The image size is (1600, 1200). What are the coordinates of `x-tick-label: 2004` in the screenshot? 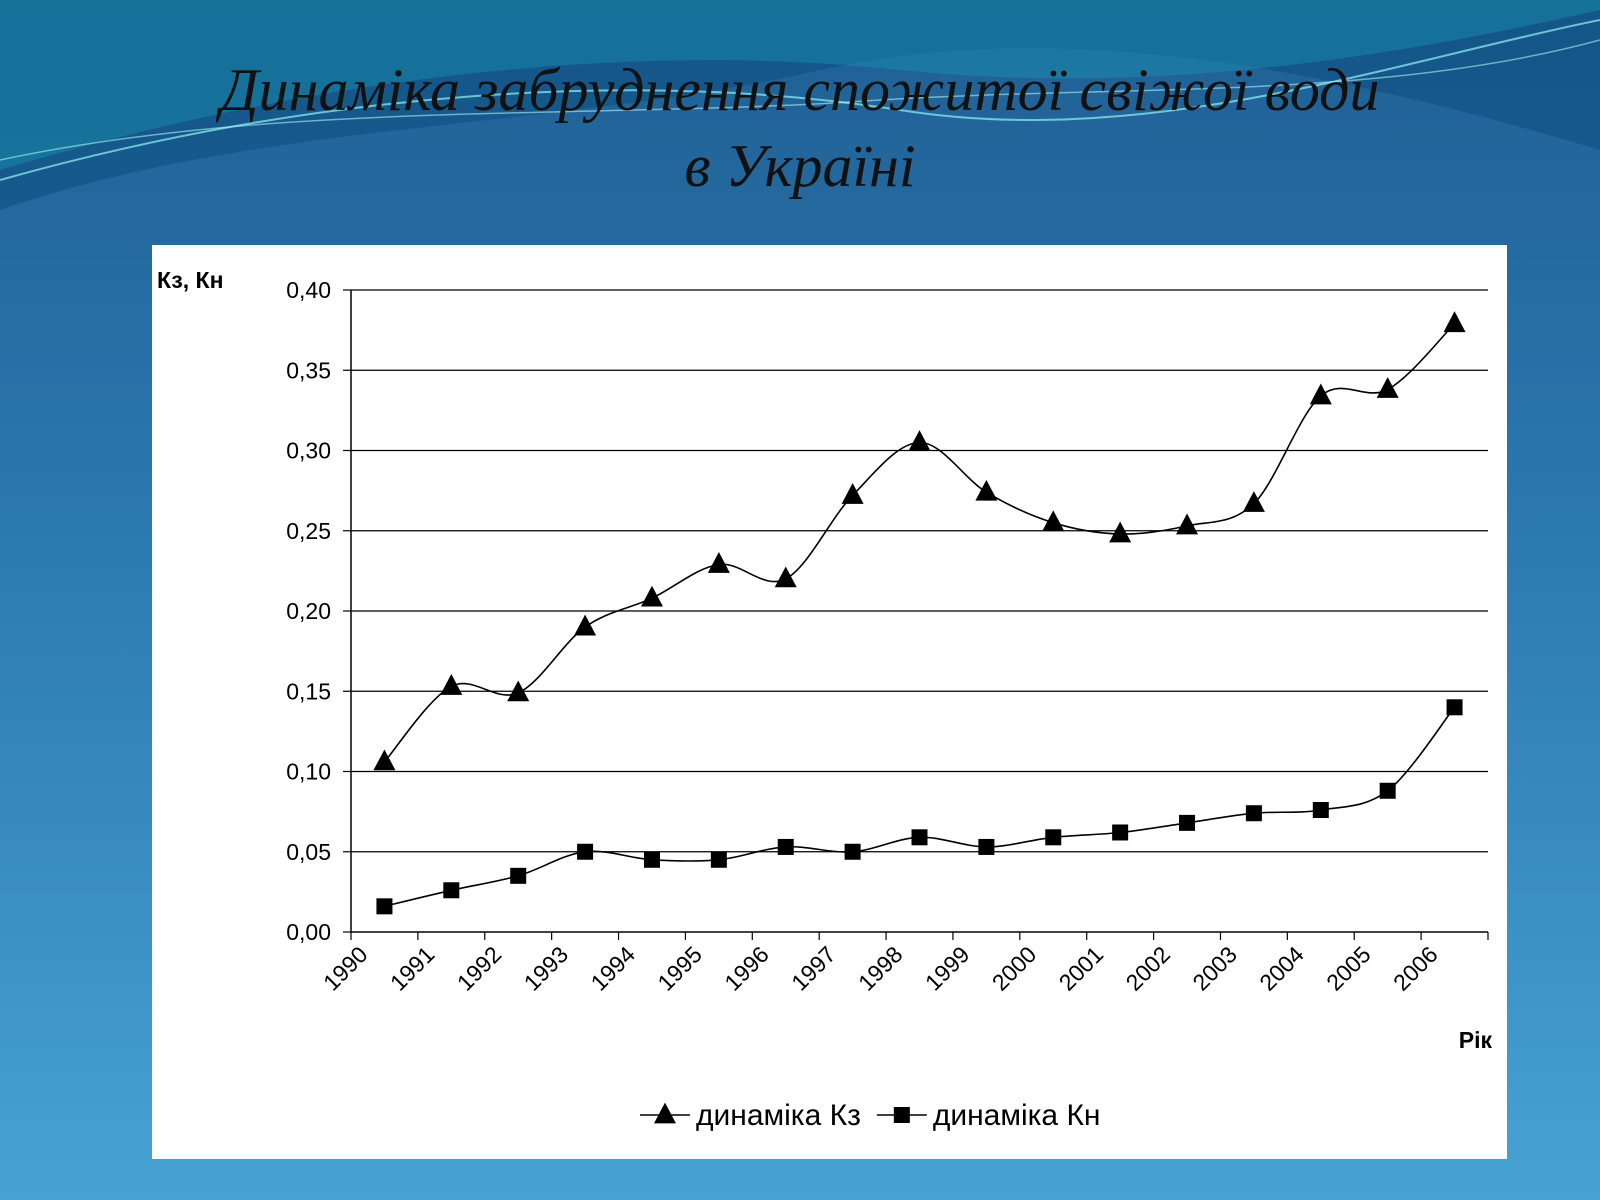 It's located at (1281, 968).